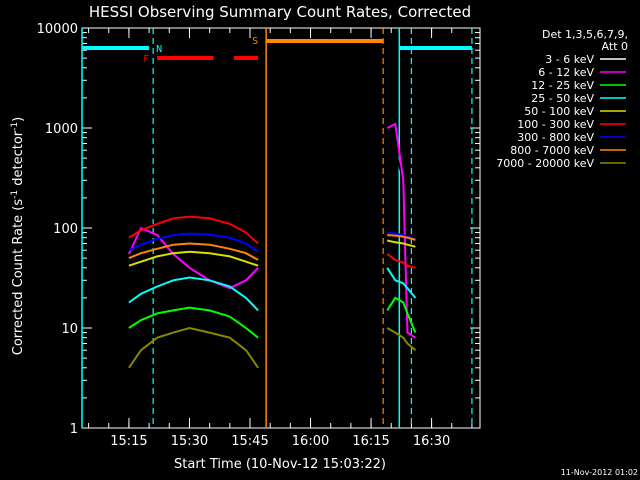 Image resolution: width=640 pixels, height=480 pixels. What do you see at coordinates (74, 429) in the screenshot?
I see `y-tick-label: 1` at bounding box center [74, 429].